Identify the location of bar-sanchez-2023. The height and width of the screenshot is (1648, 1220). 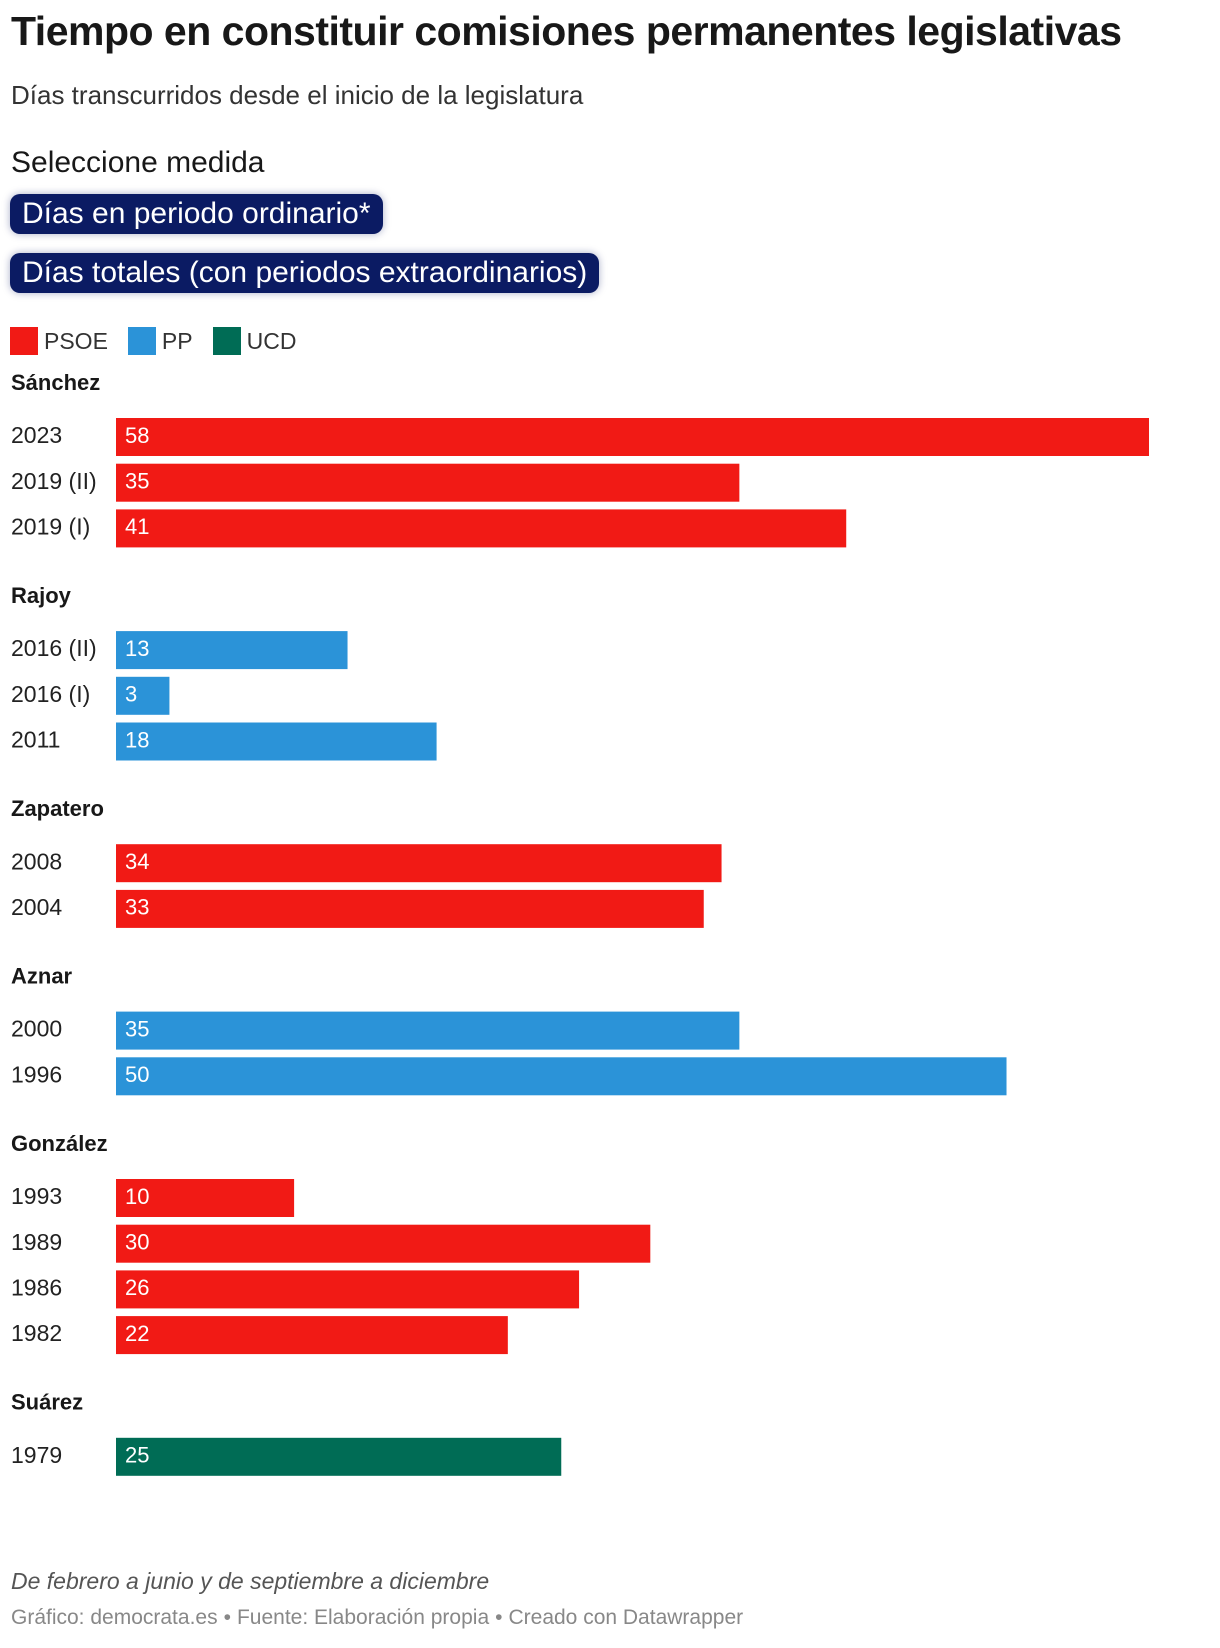
(632, 437).